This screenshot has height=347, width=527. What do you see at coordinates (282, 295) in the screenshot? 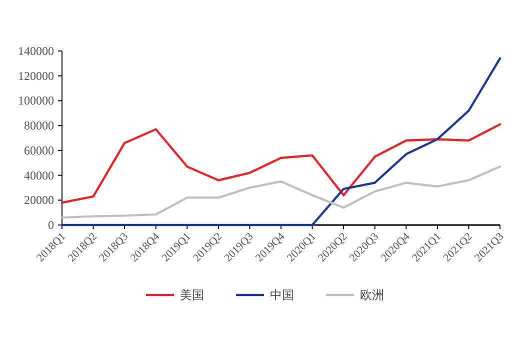
I see `legend-label: 中国` at bounding box center [282, 295].